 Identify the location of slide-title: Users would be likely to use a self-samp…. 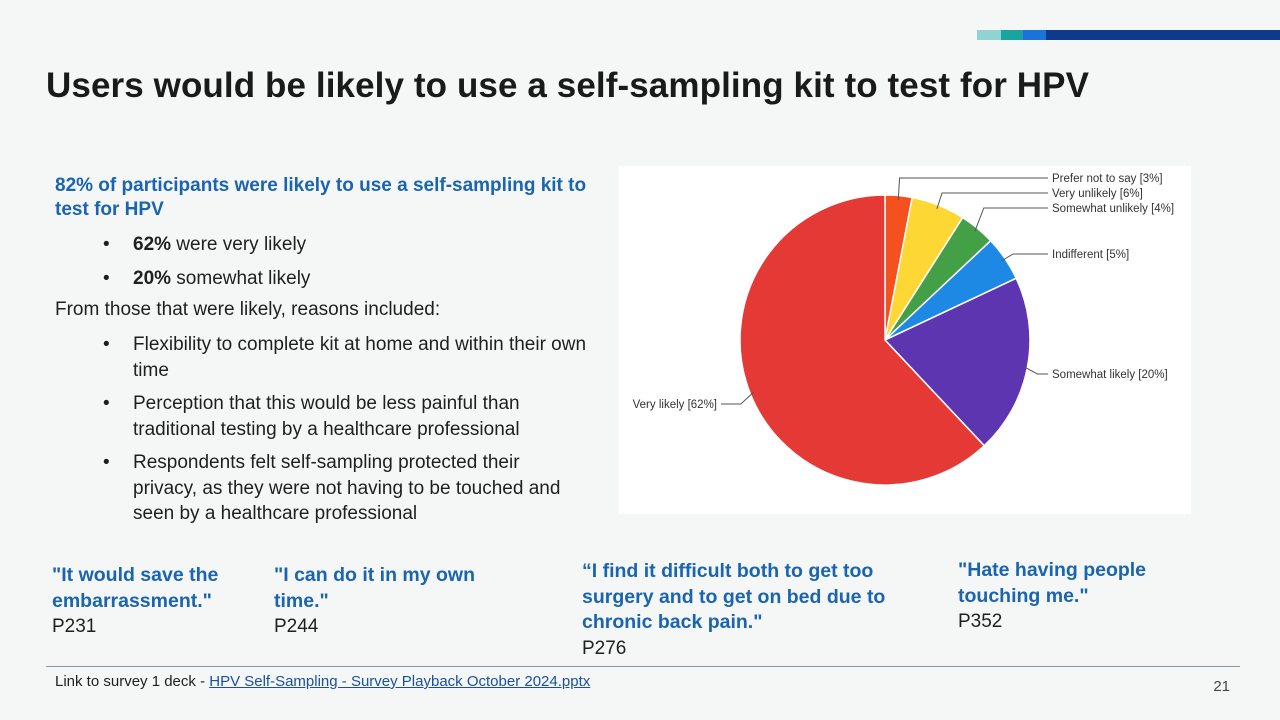
(568, 85).